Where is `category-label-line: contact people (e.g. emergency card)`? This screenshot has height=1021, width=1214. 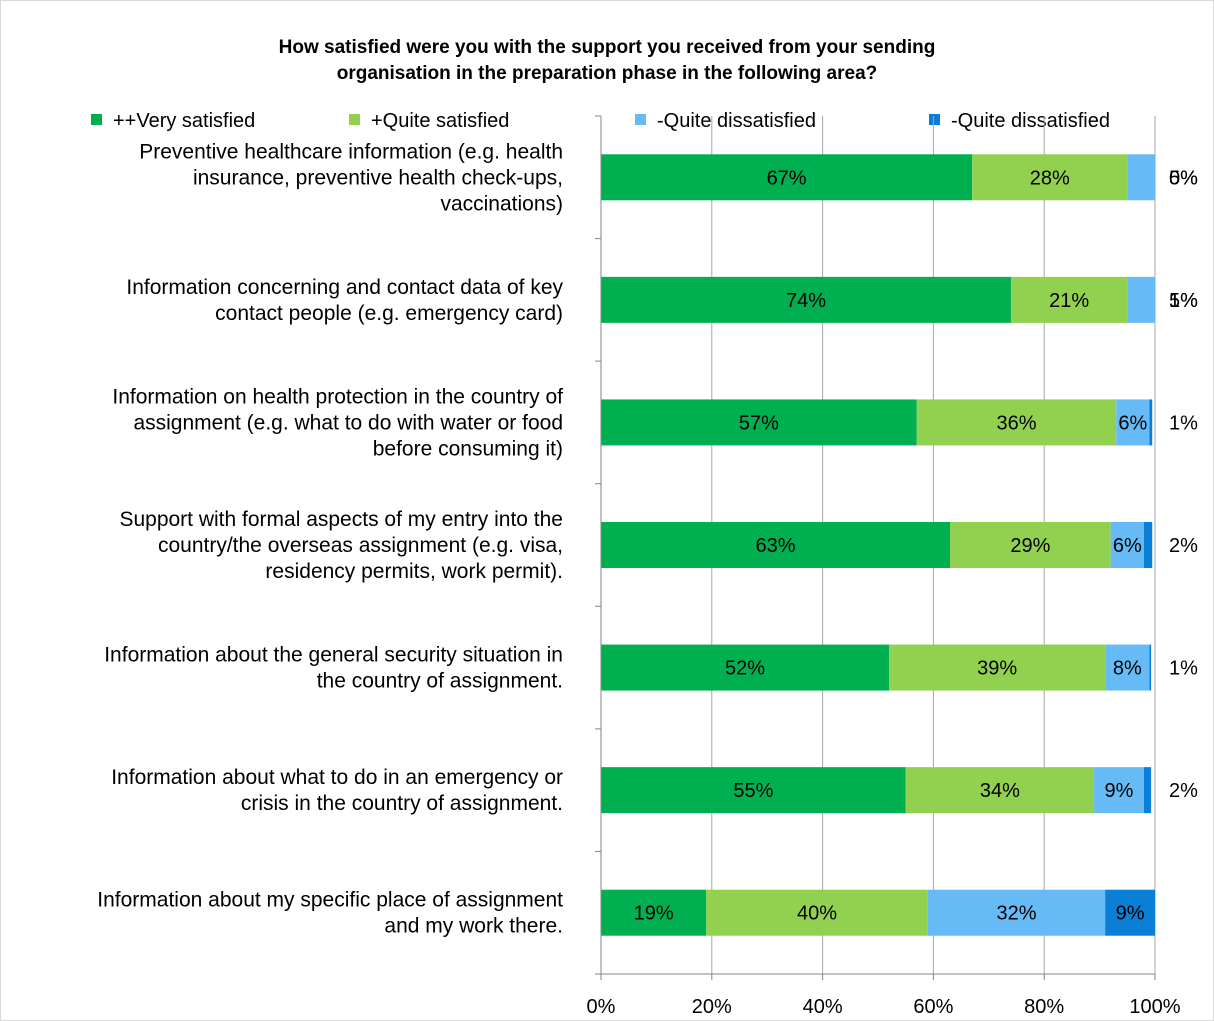 category-label-line: contact people (e.g. emergency card) is located at coordinates (389, 313).